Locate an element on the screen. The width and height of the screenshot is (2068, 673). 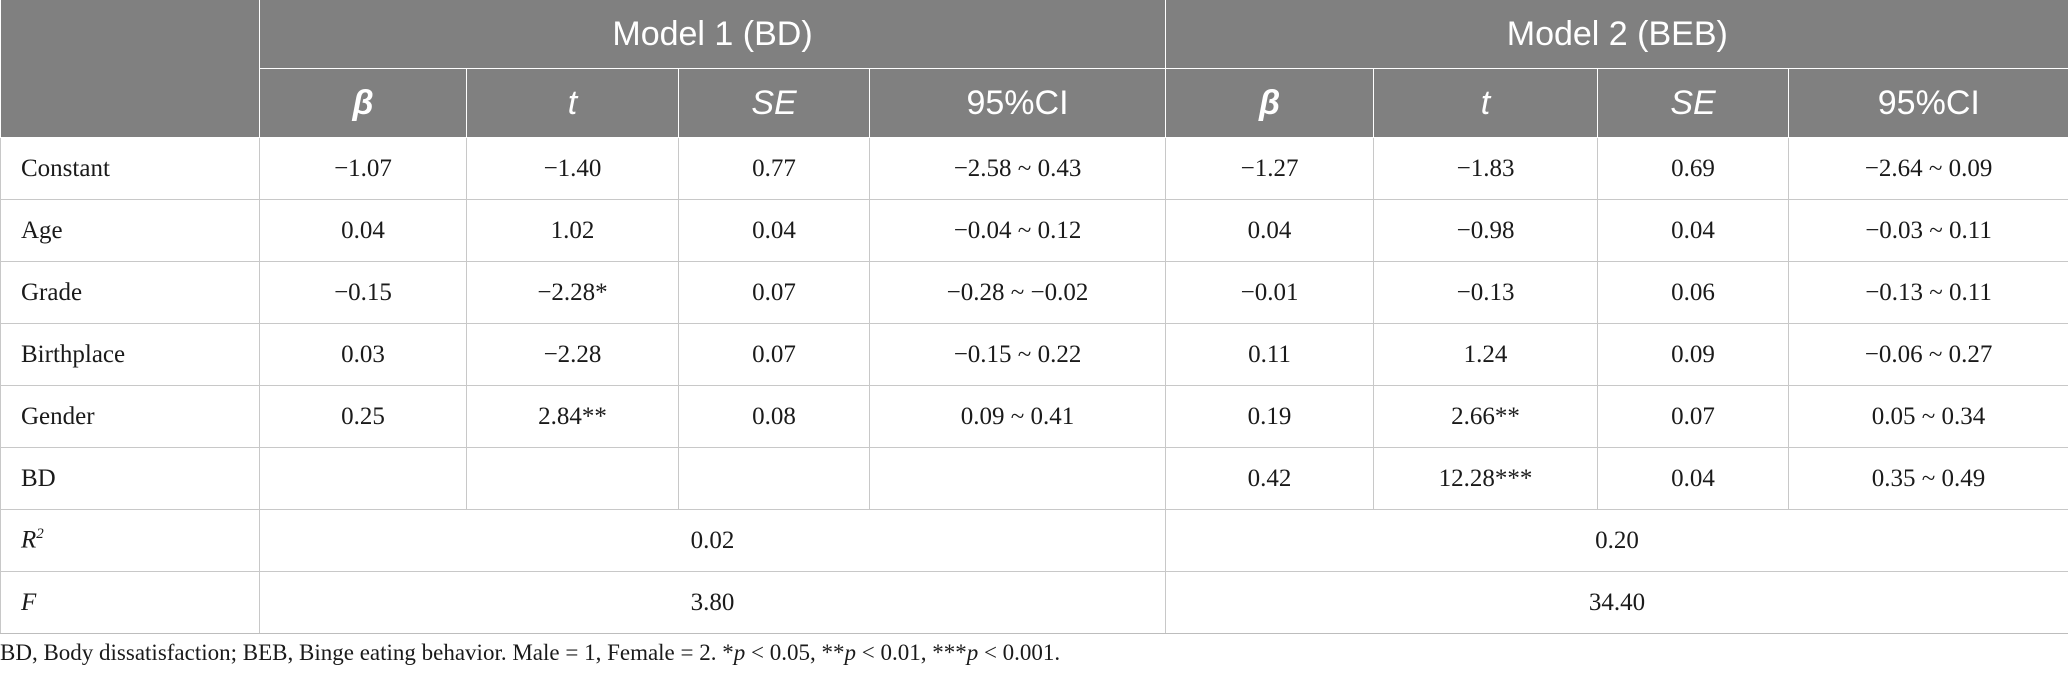
column-header-row: β t SE 95%CI β t SE 95%CI is located at coordinates (1034, 103).